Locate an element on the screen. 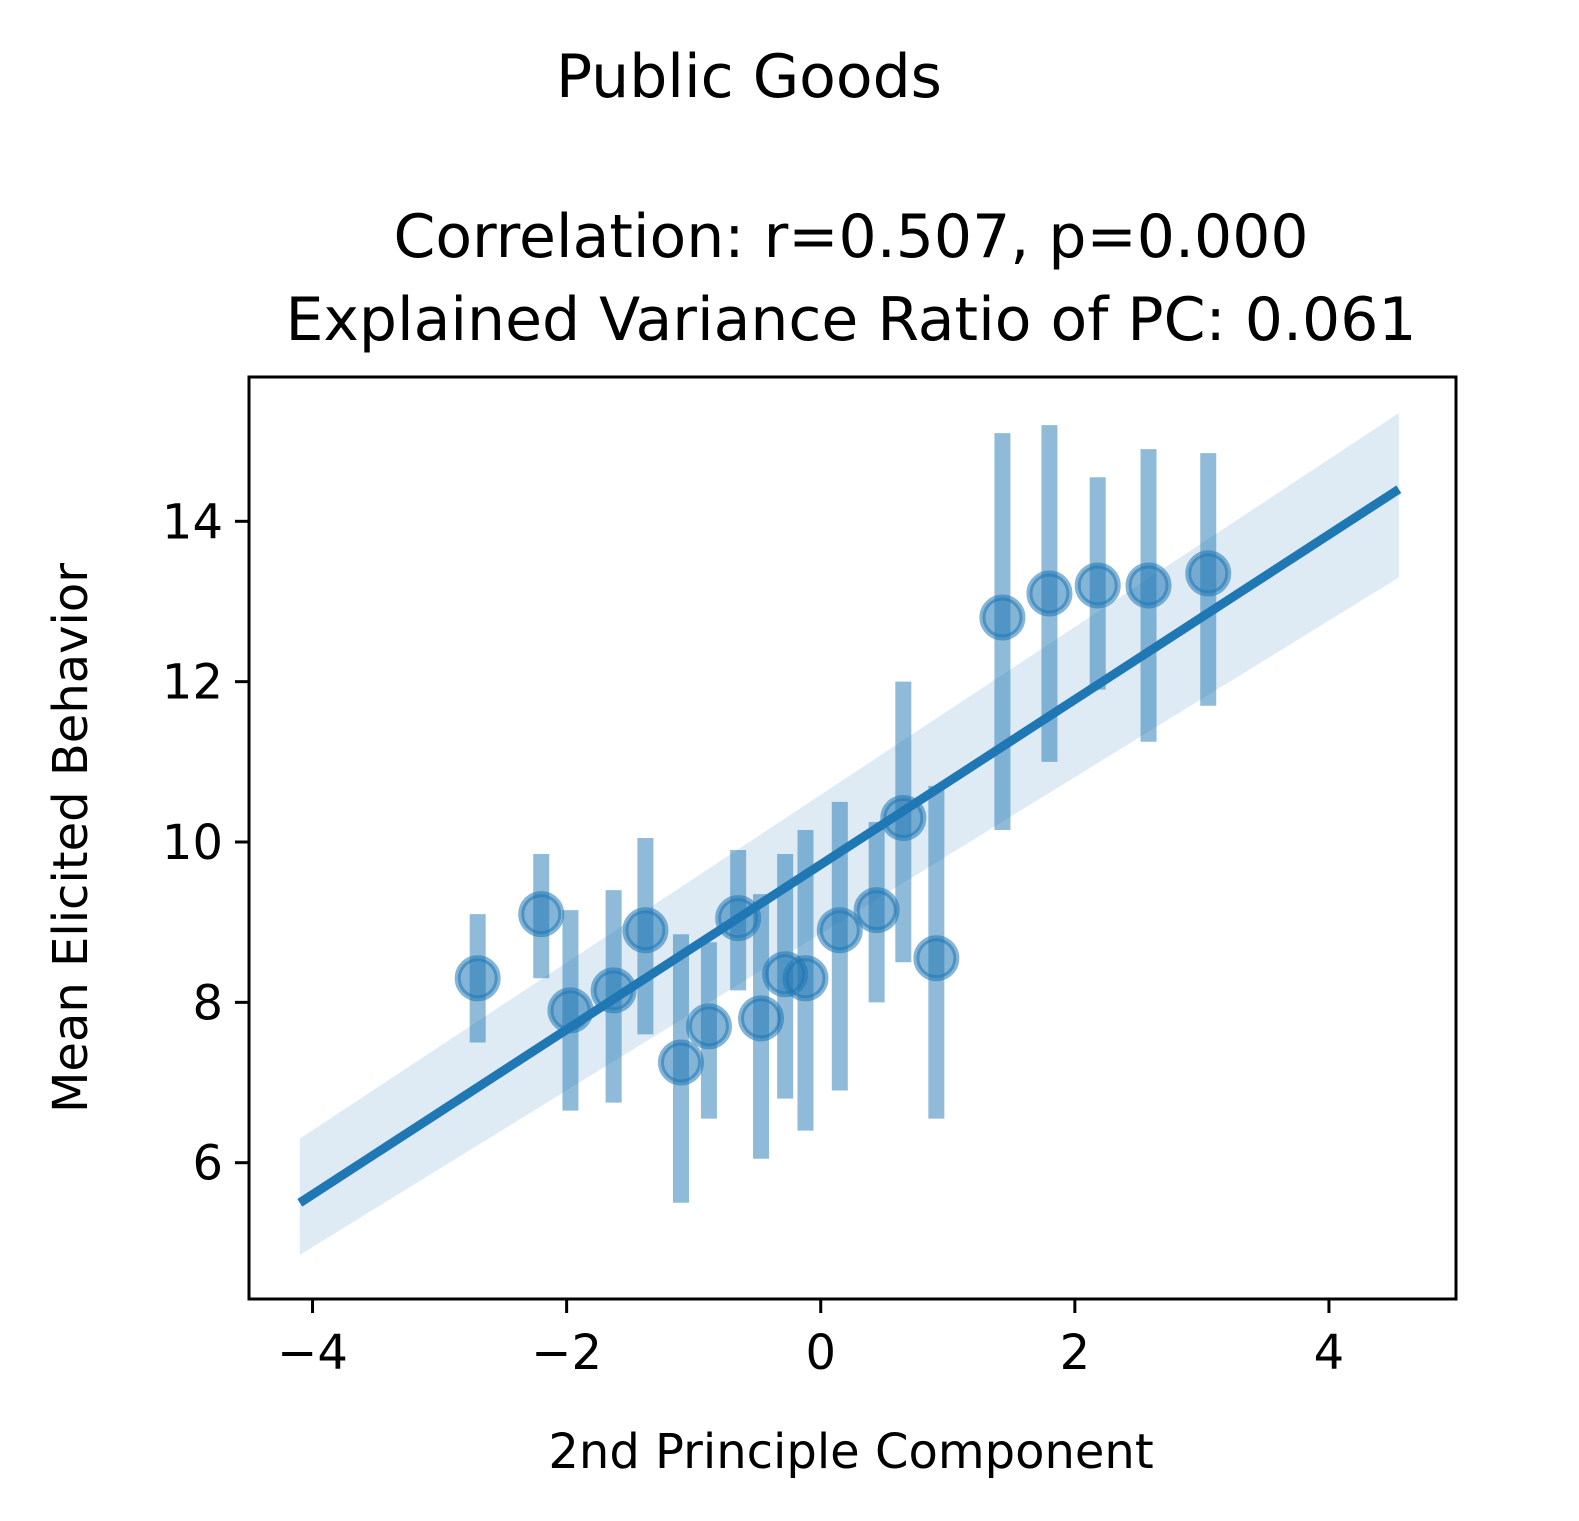  y-tick-label: 8 is located at coordinates (207, 1003).